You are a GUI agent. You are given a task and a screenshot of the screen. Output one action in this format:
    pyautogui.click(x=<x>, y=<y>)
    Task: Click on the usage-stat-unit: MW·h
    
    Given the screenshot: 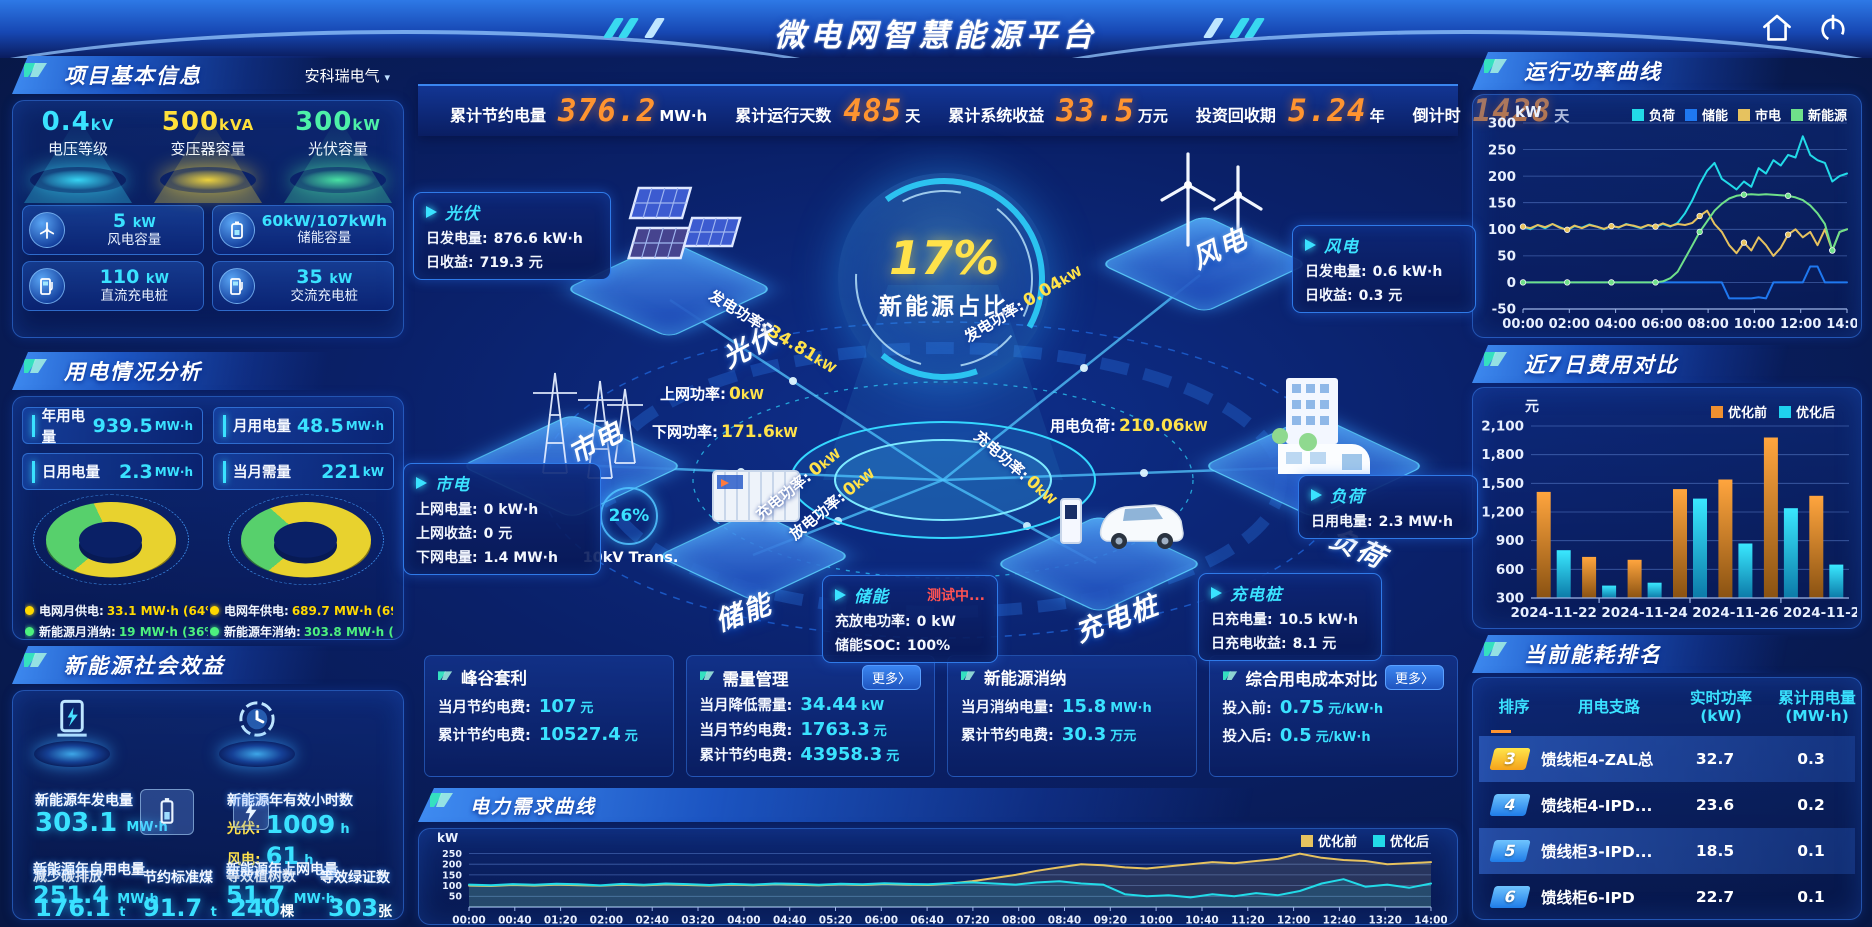 What is the action you would take?
    pyautogui.click(x=173, y=425)
    